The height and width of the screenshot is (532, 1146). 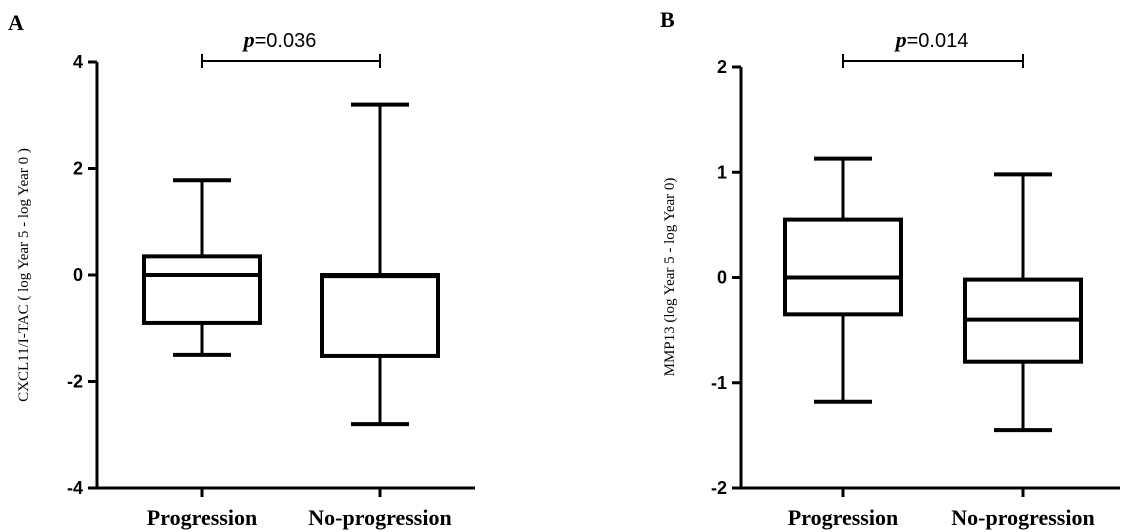 I want to click on panel-b-letter: B, so click(x=667, y=19).